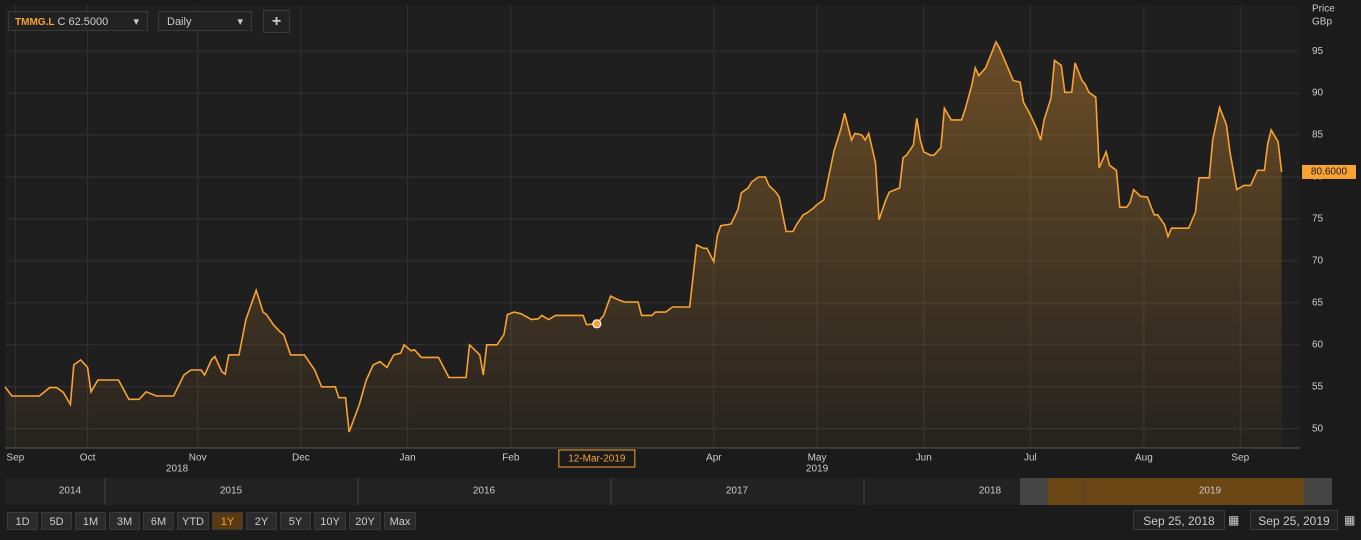 The height and width of the screenshot is (540, 1361). I want to click on x-tick-label: Apr, so click(714, 458).